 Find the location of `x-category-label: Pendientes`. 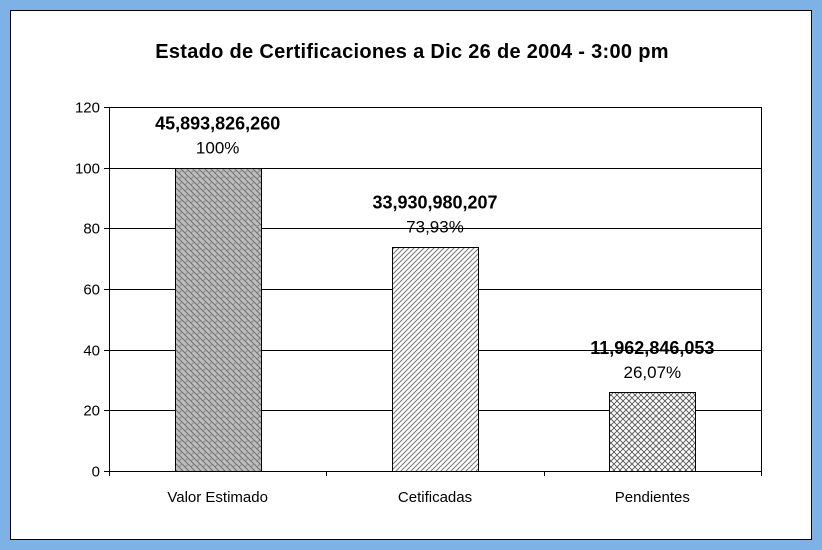

x-category-label: Pendientes is located at coordinates (652, 497).